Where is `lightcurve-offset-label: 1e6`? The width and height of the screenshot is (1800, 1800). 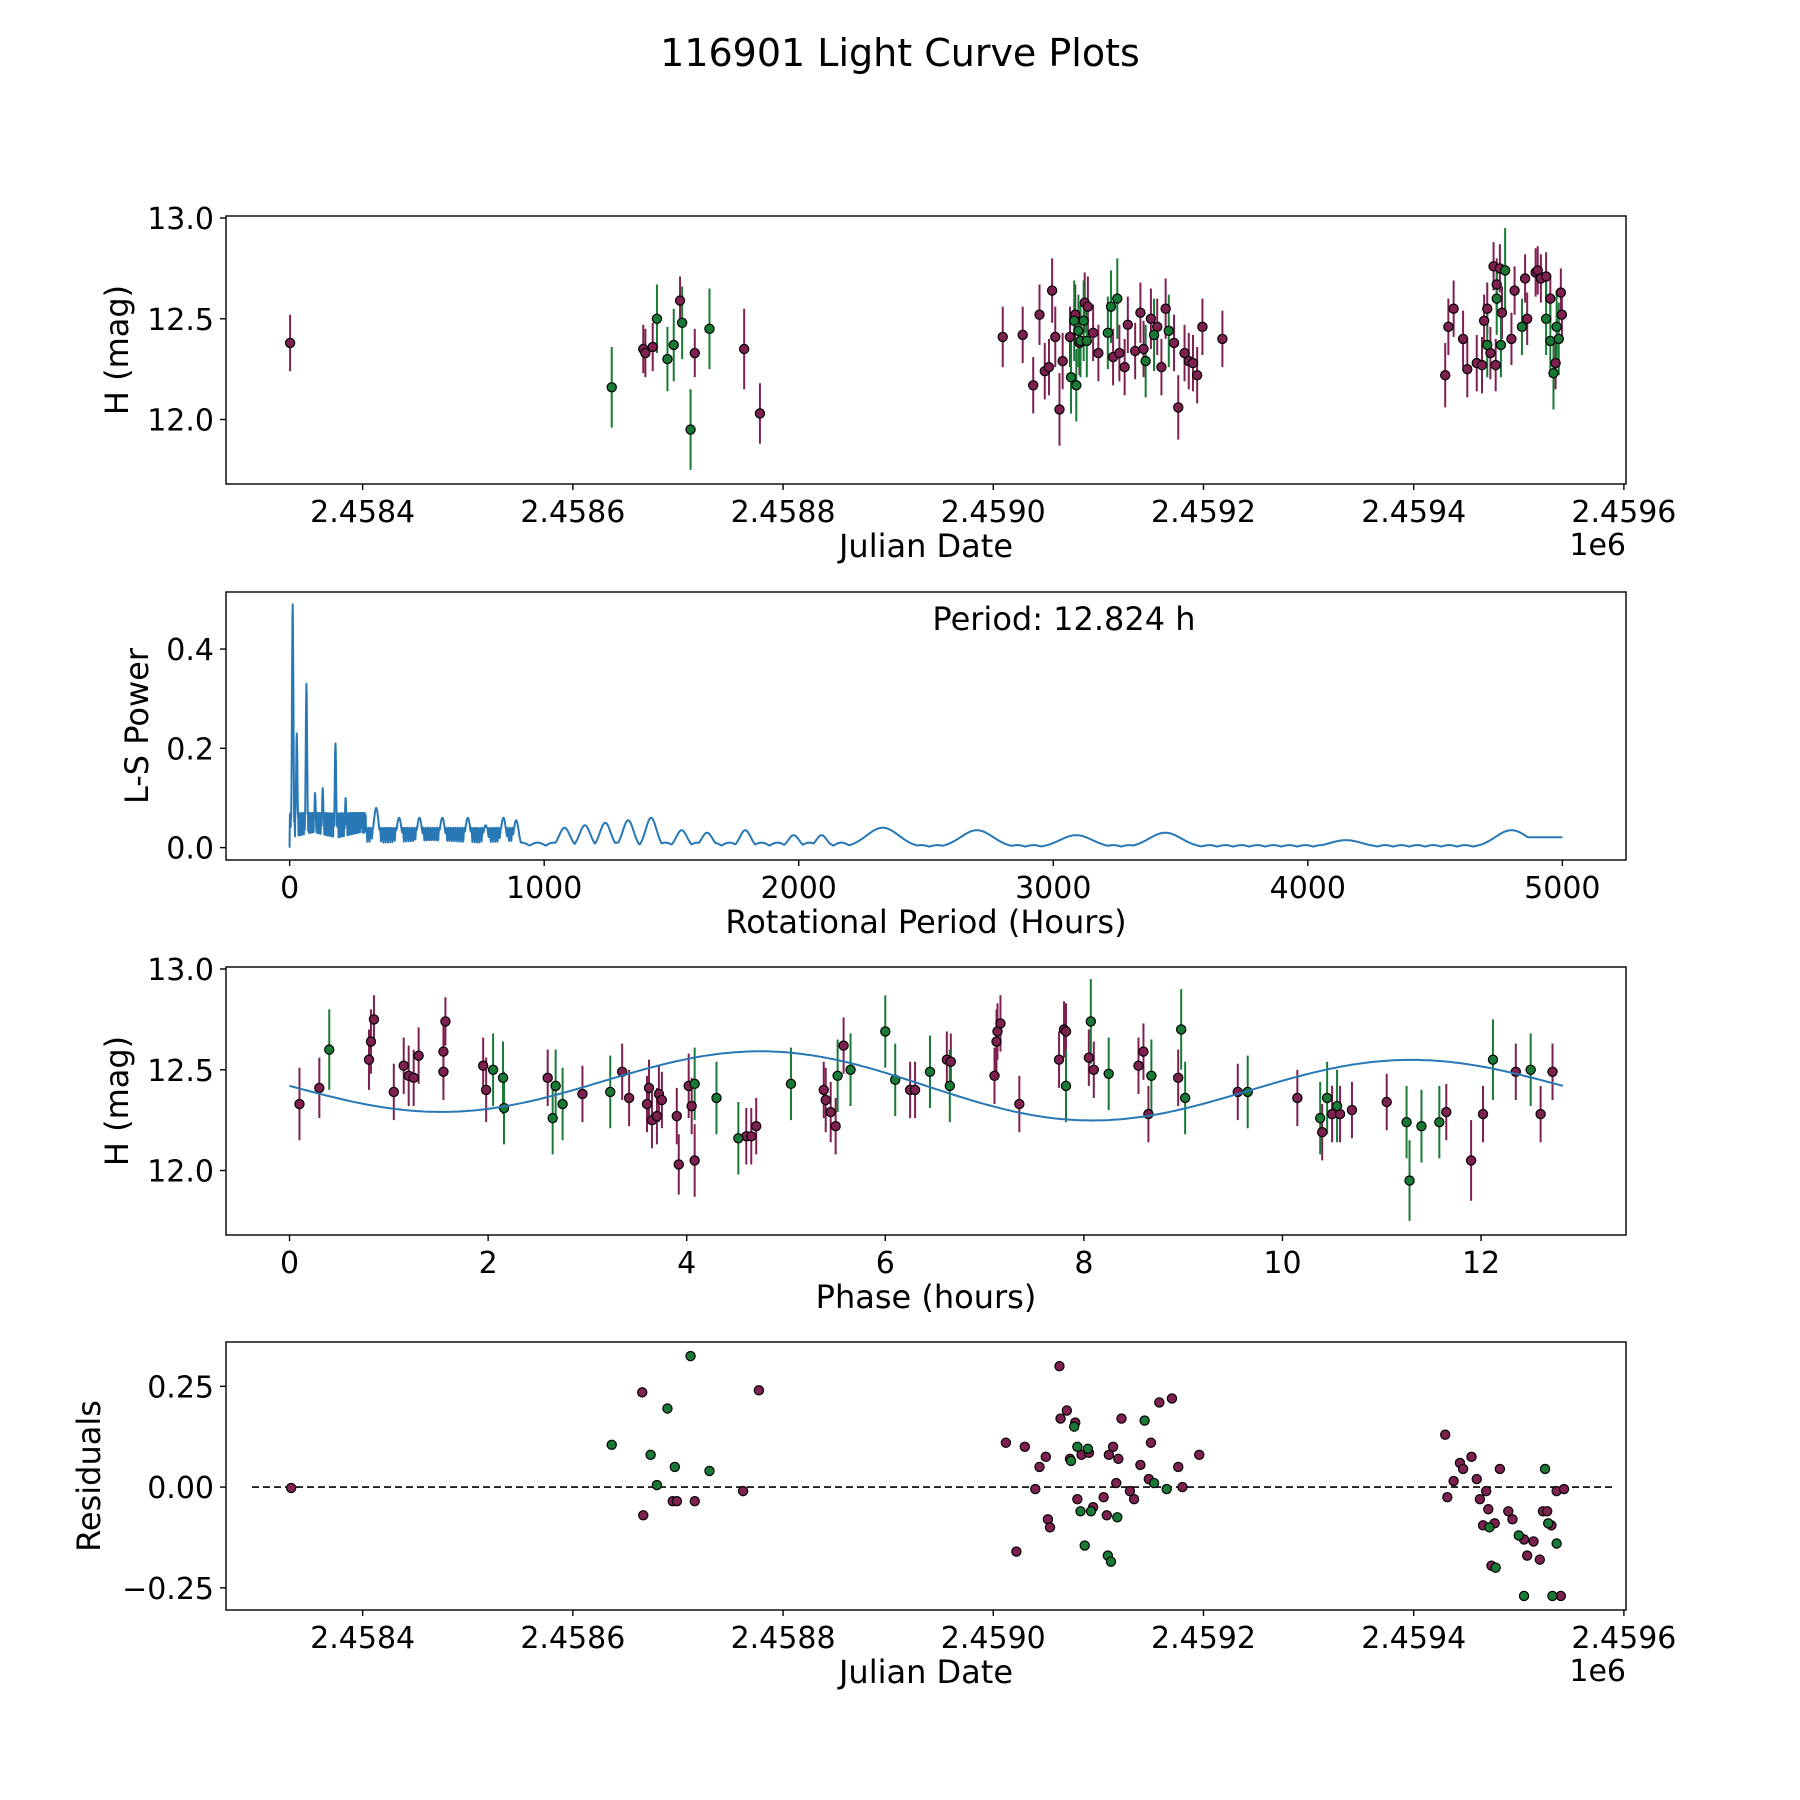 lightcurve-offset-label: 1e6 is located at coordinates (1597, 545).